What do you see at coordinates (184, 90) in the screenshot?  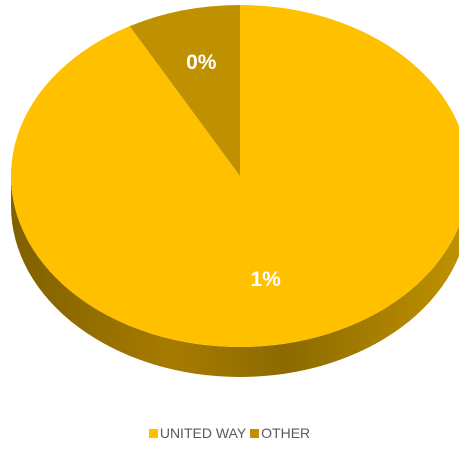 I see `pie-slice-other` at bounding box center [184, 90].